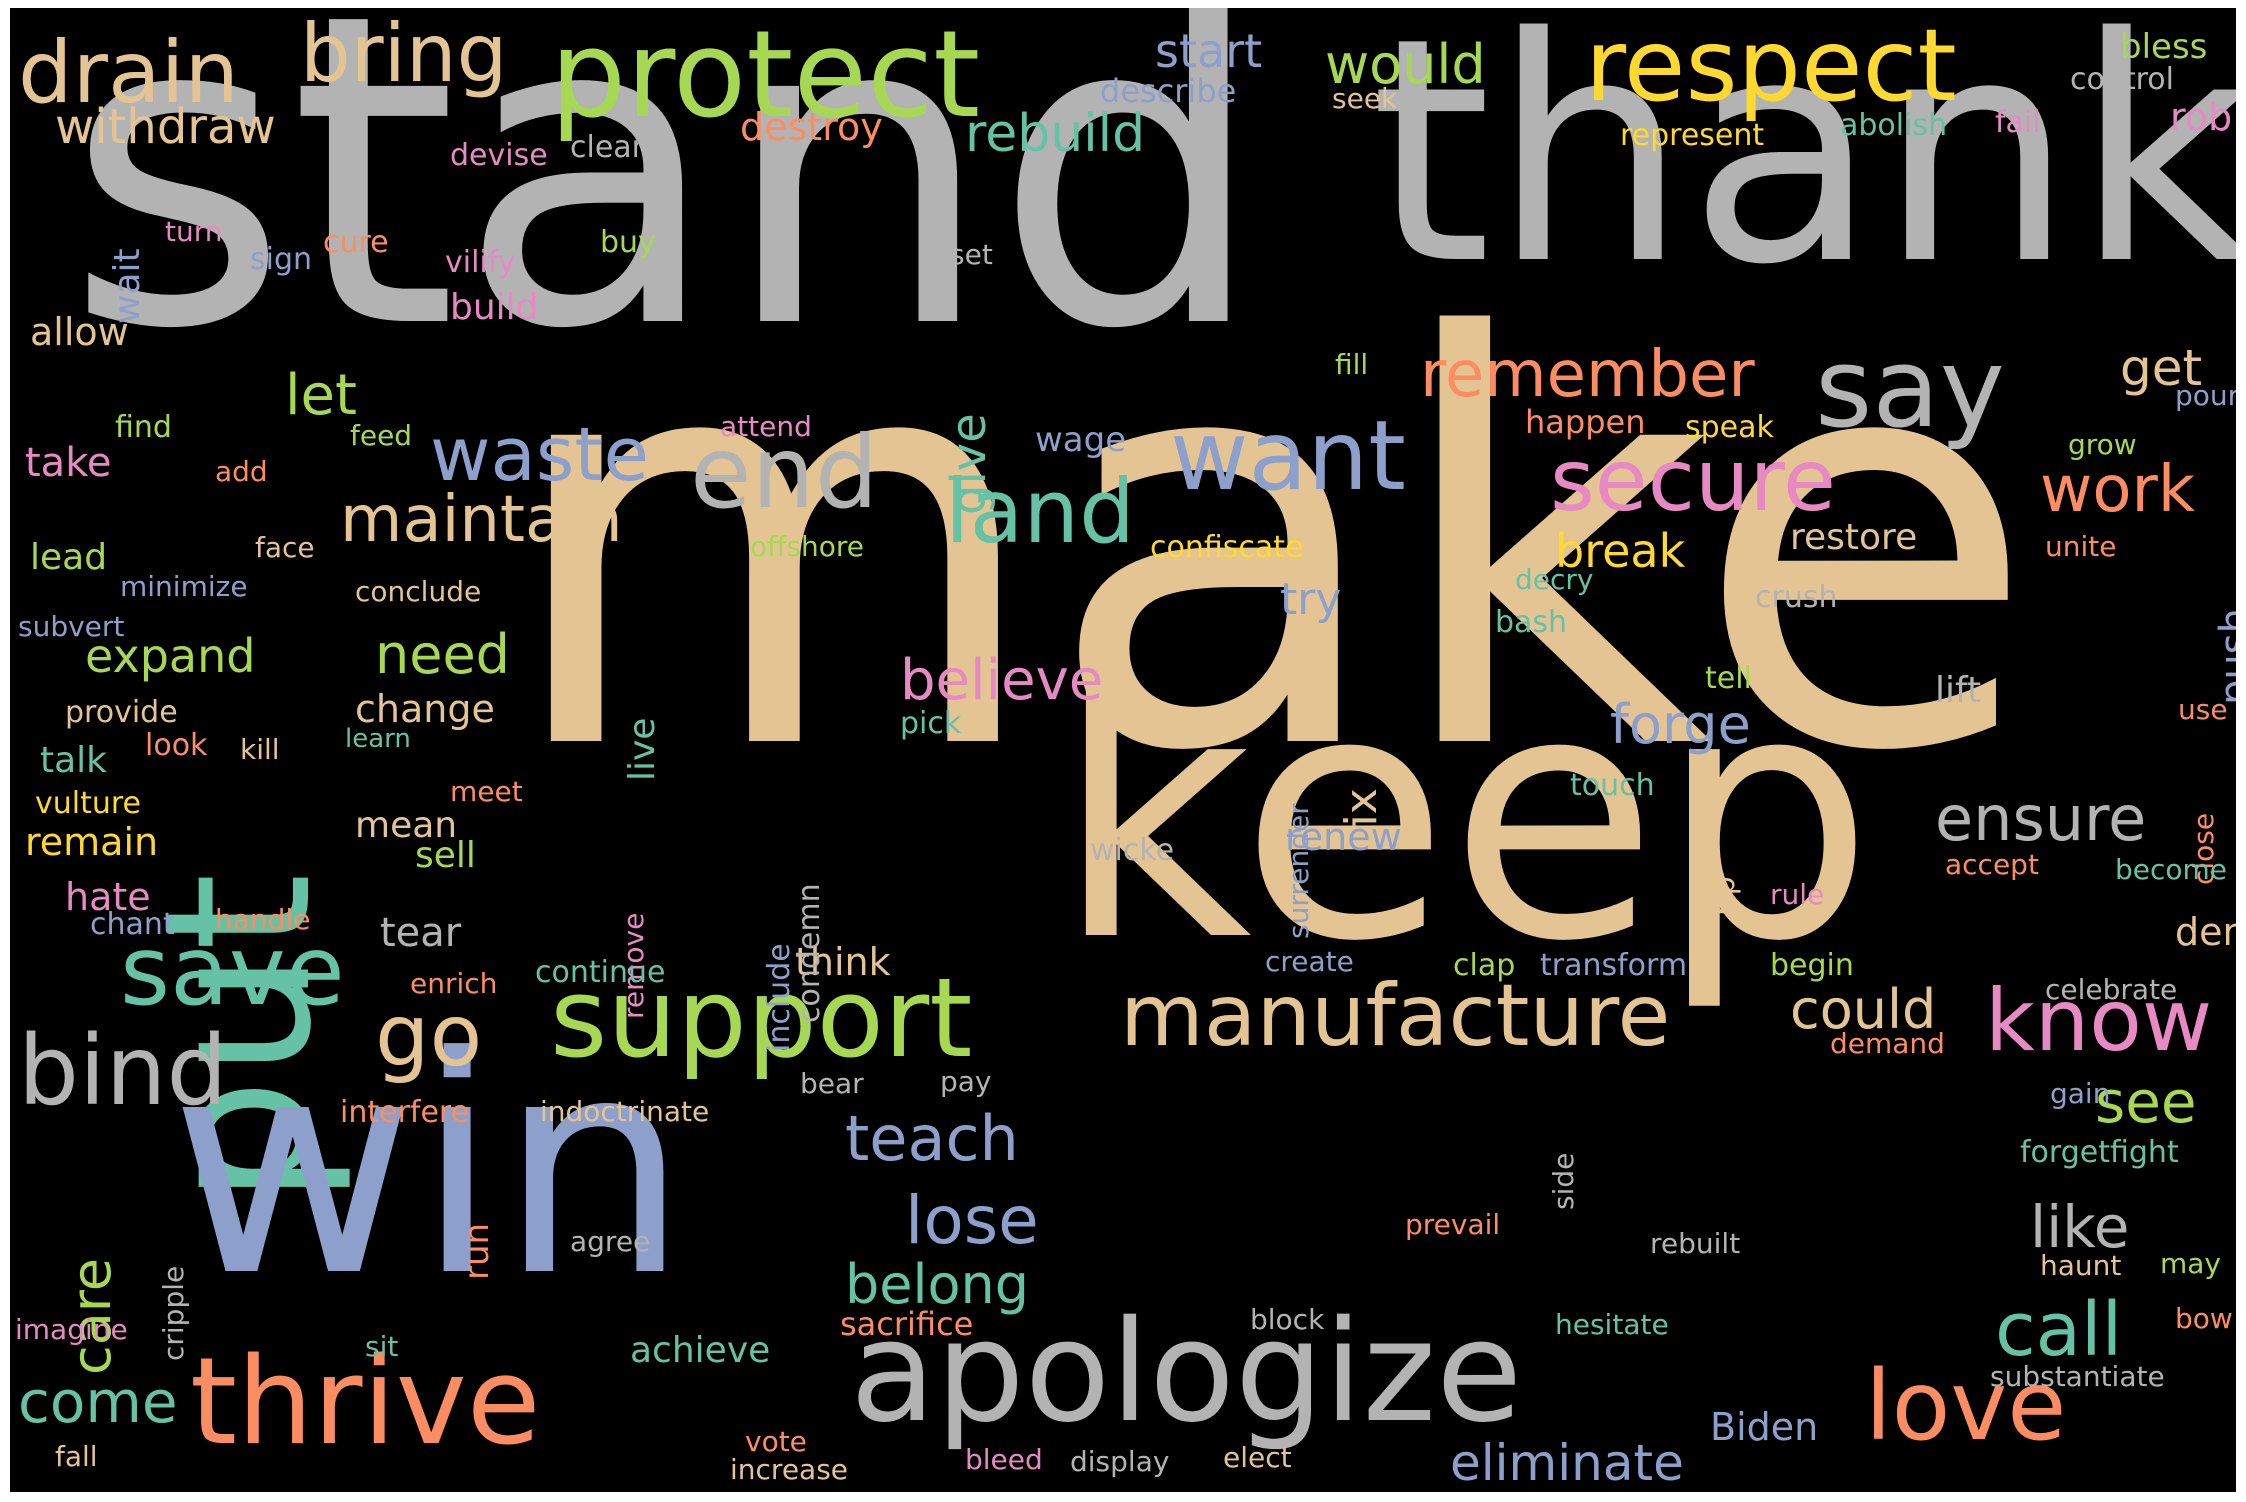  What do you see at coordinates (1352, 364) in the screenshot?
I see `word-fill: fill` at bounding box center [1352, 364].